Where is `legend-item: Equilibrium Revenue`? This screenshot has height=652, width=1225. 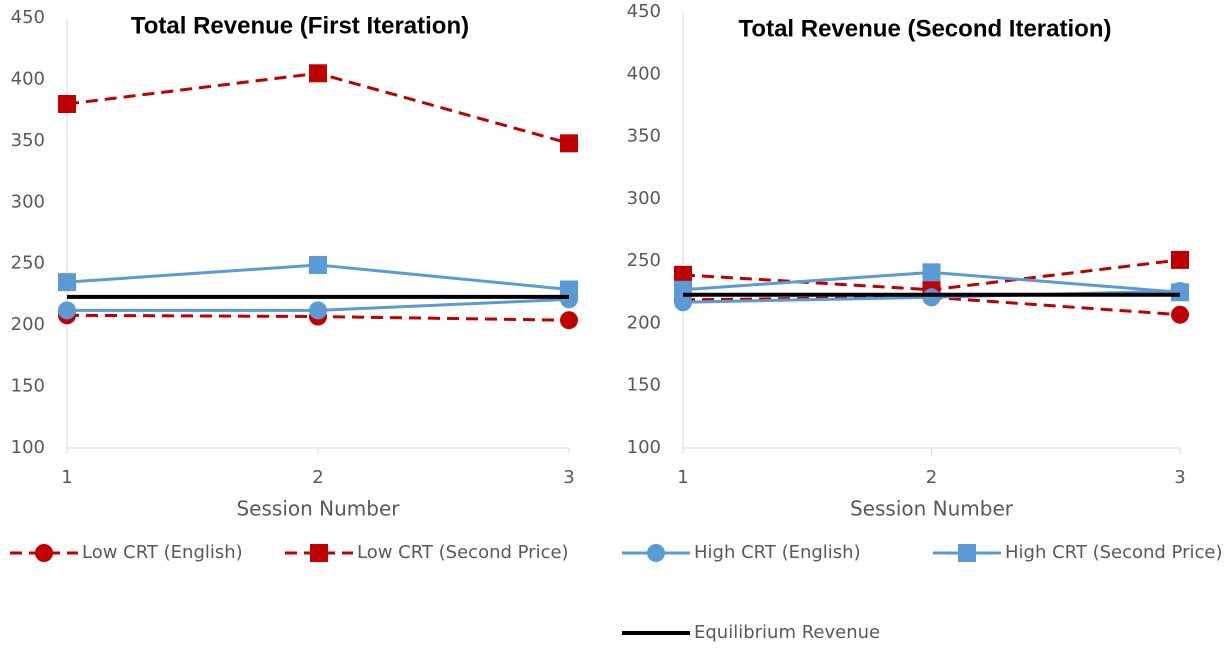
legend-item: Equilibrium Revenue is located at coordinates (751, 632).